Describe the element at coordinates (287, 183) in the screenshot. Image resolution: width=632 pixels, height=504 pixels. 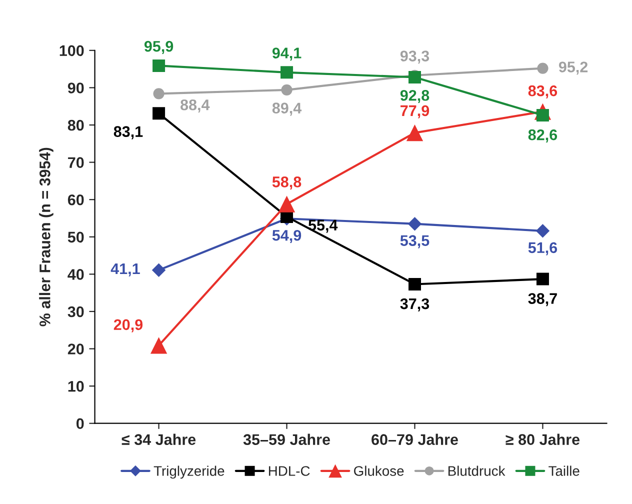
I see `data-label: 58,8` at that location.